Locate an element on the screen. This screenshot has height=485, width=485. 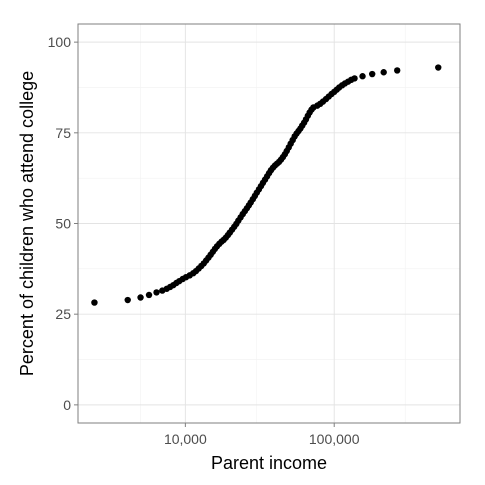
x-axis-title: Parent income is located at coordinates (269, 463).